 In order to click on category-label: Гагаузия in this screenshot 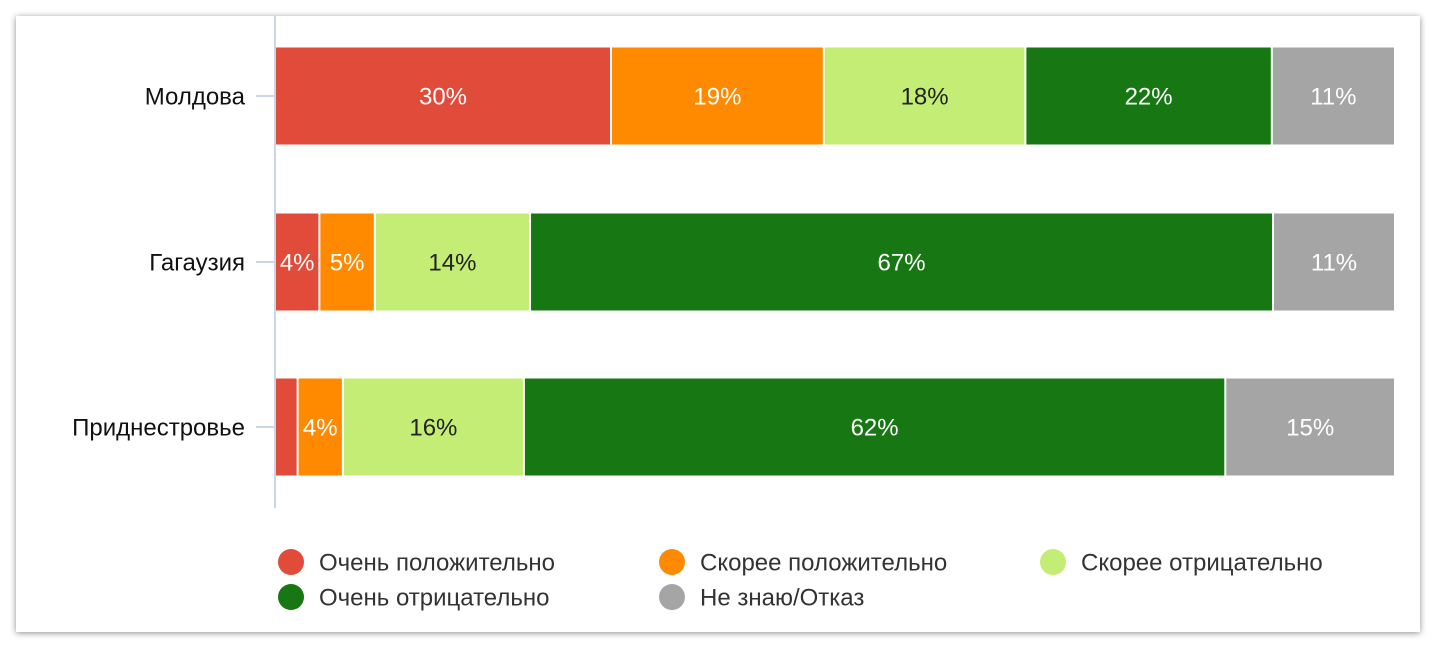, I will do `click(197, 262)`.